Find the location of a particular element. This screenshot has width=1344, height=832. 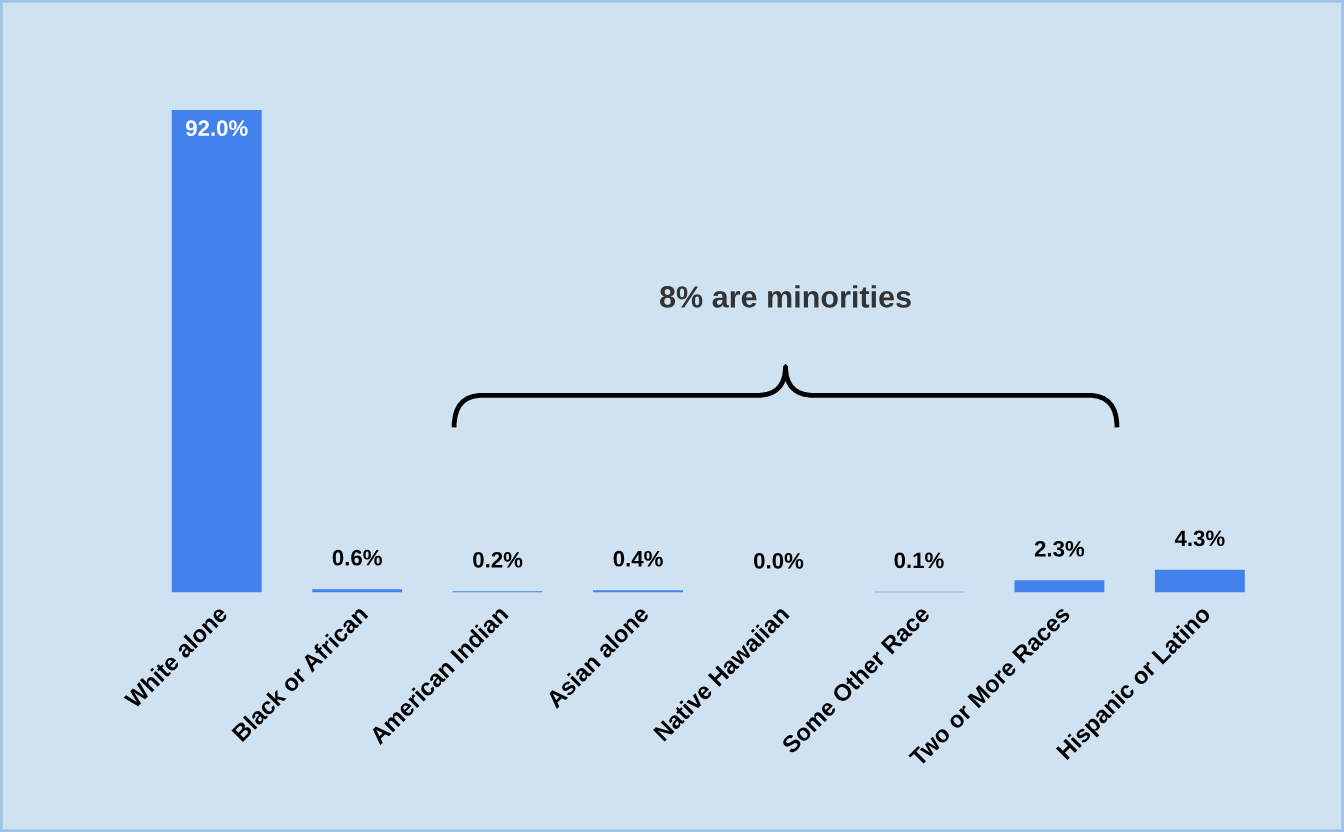

data-label: 0.1% is located at coordinates (919, 560).